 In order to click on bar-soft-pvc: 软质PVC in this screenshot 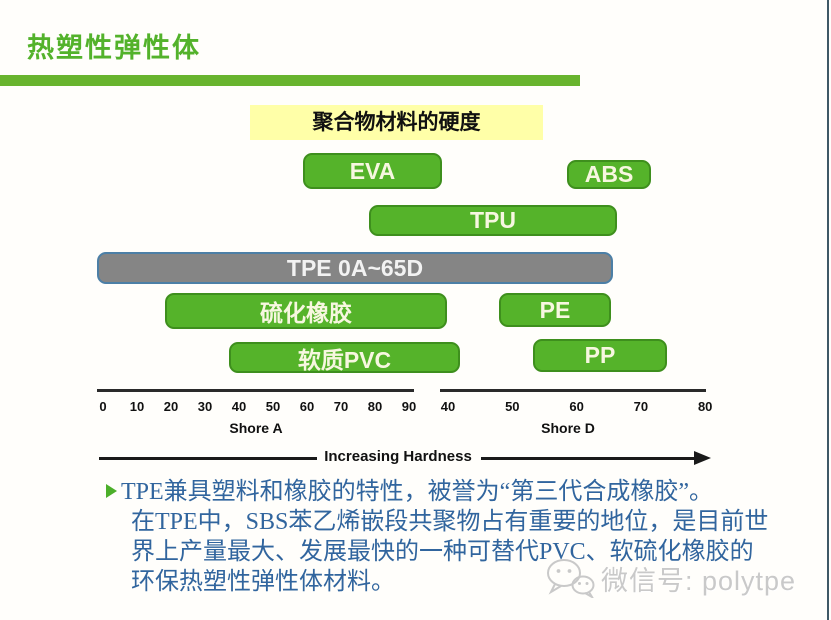, I will do `click(344, 357)`.